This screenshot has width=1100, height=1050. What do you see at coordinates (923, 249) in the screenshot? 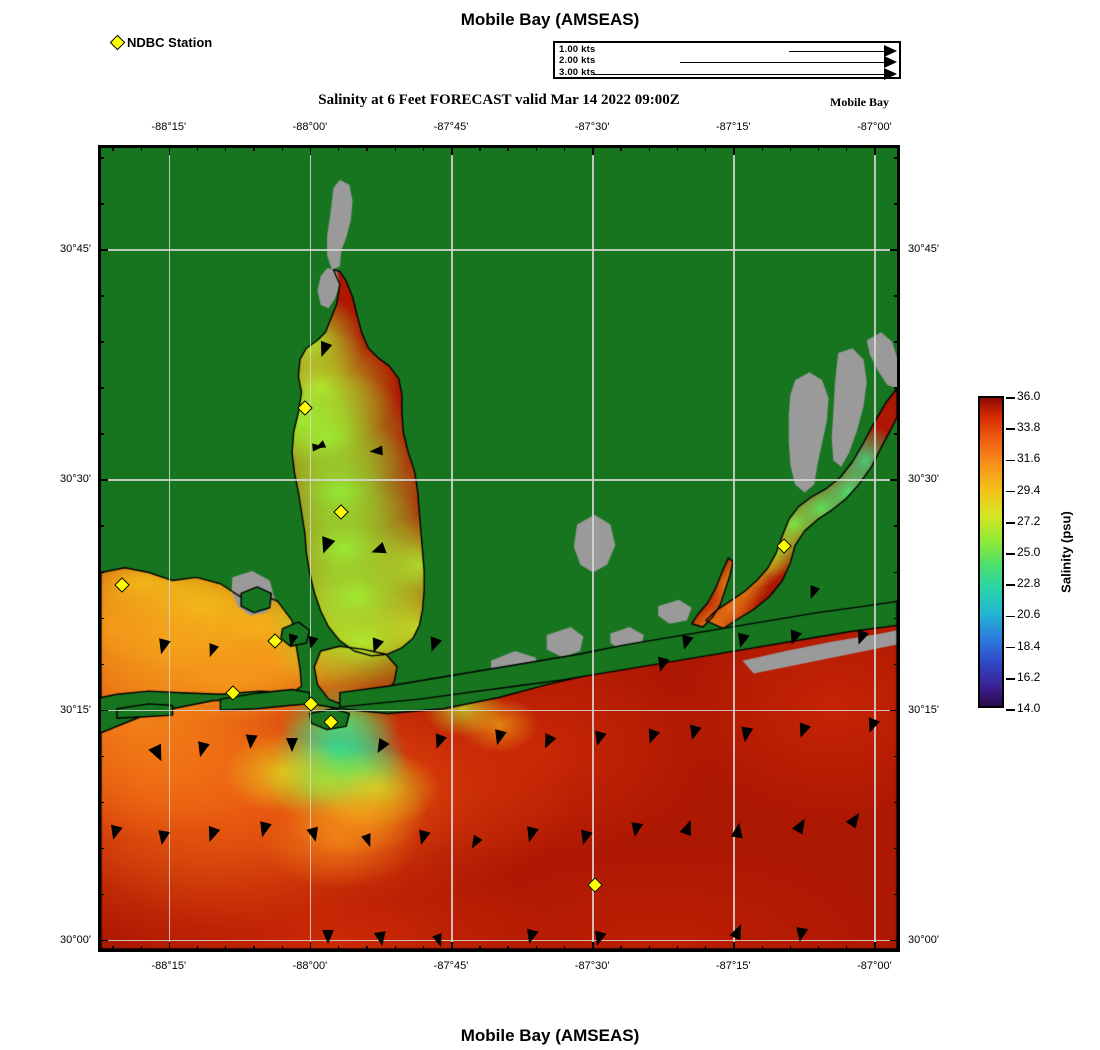
I see `latitude-tick-label-right: 30°45'` at bounding box center [923, 249].